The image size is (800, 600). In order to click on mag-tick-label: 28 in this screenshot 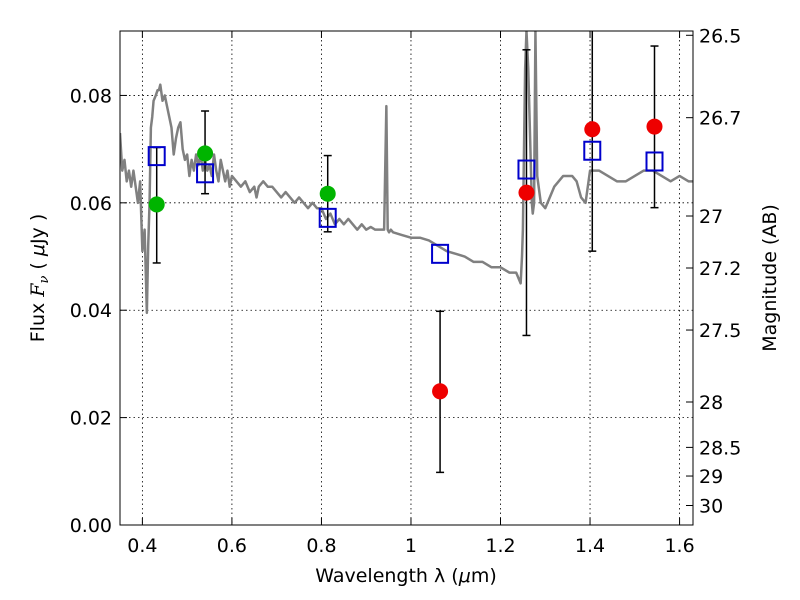, I will do `click(711, 403)`.